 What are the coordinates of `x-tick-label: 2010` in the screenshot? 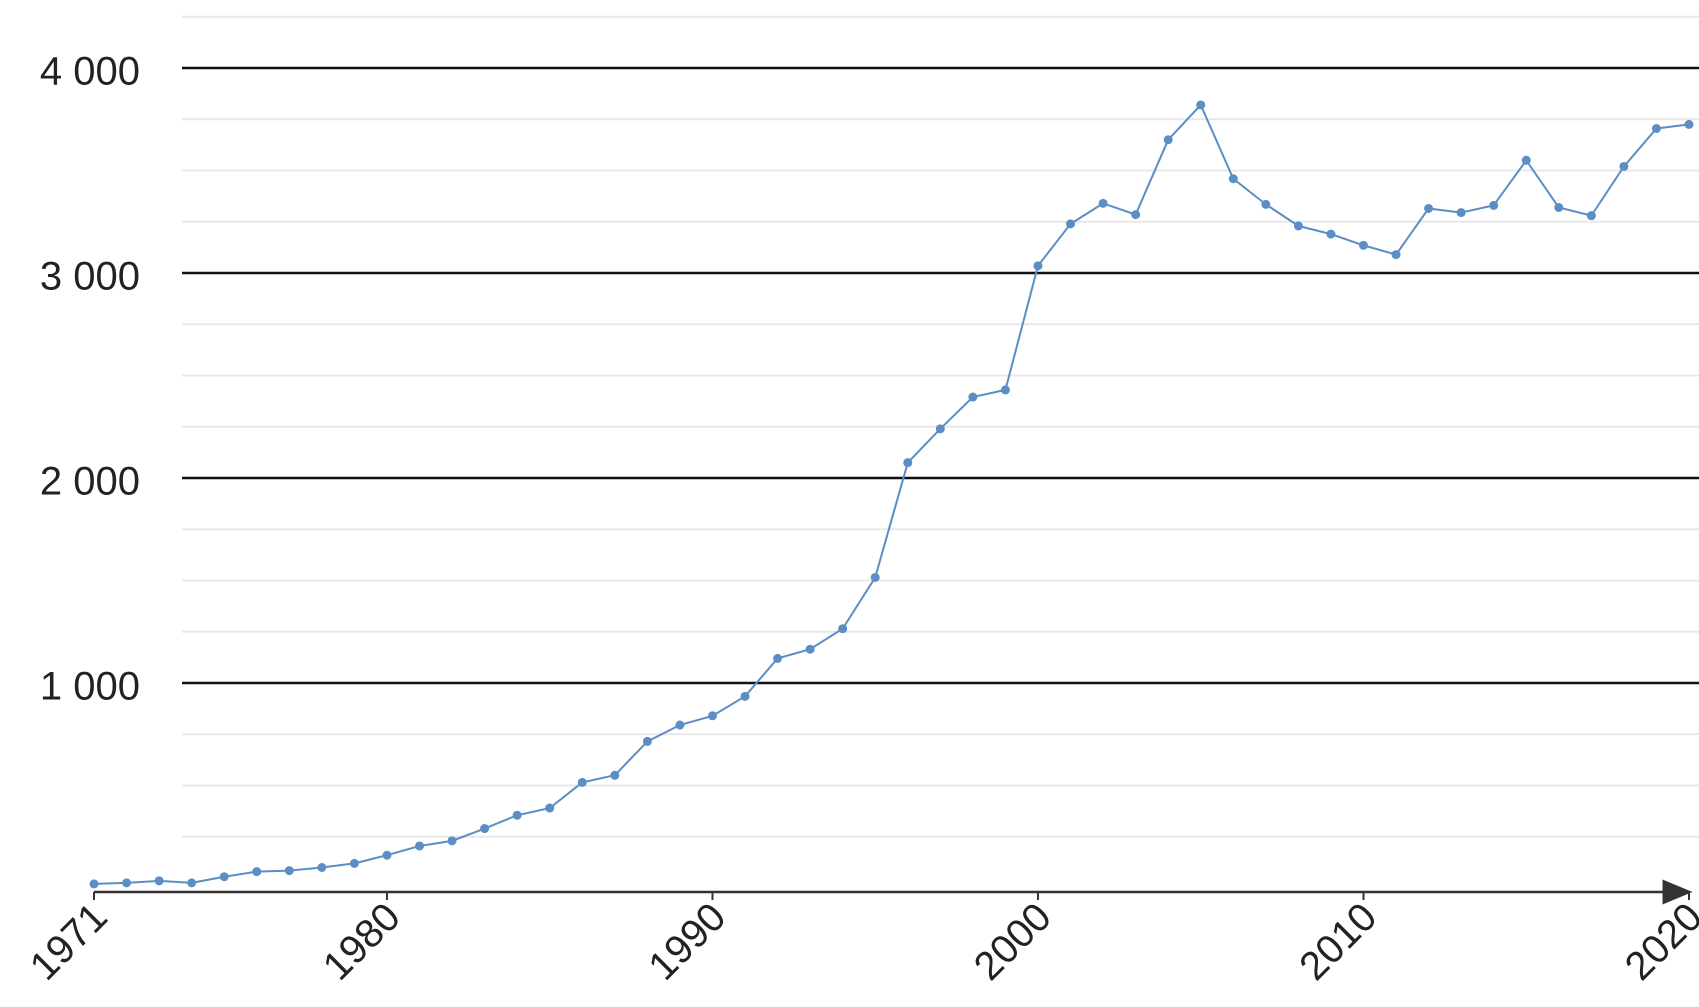 It's located at (1338, 942).